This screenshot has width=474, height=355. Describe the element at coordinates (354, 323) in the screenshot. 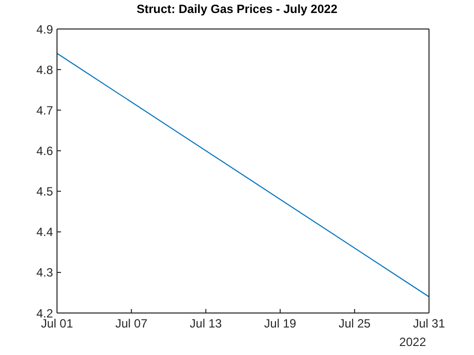

I see `x-tick-label: Jul 25` at that location.